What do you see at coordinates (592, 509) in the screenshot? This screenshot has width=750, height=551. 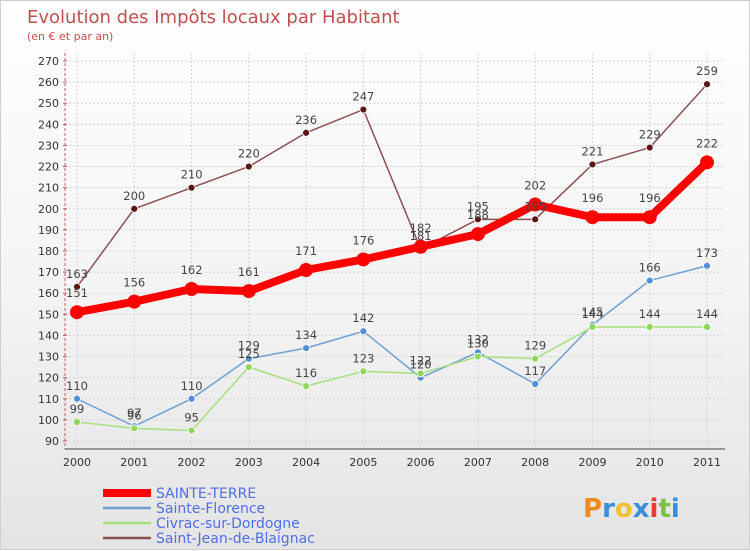 I see `logo-letter: P` at bounding box center [592, 509].